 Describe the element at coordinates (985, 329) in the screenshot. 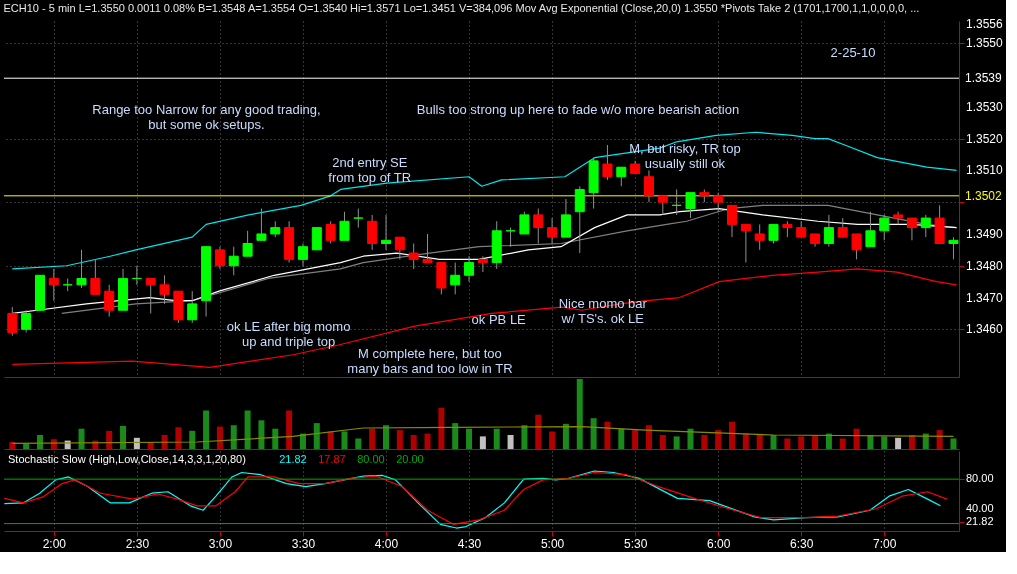

I see `y-tick-label: 1.3460` at that location.